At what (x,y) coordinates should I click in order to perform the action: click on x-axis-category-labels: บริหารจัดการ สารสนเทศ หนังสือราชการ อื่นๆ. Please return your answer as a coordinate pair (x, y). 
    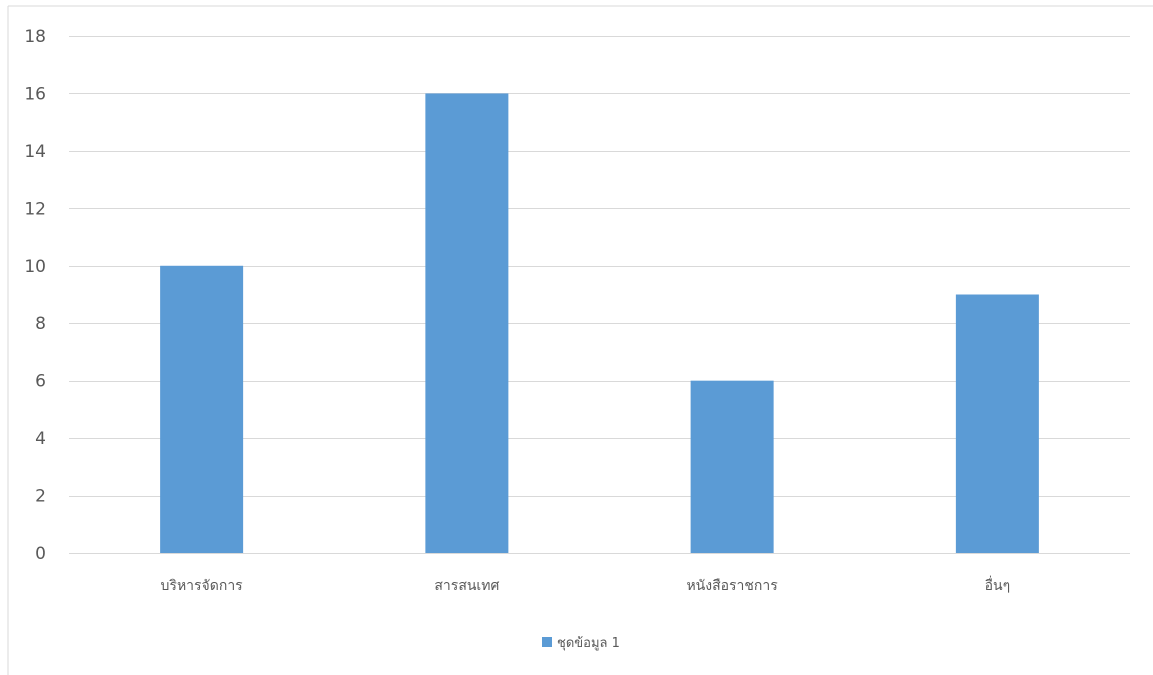
    Looking at the image, I should click on (586, 585).